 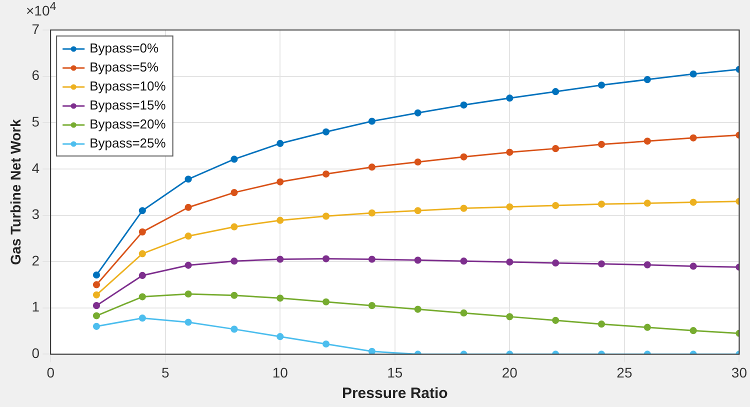 What do you see at coordinates (15, 192) in the screenshot?
I see `y-axis-title: Gas Turbine Net Work` at bounding box center [15, 192].